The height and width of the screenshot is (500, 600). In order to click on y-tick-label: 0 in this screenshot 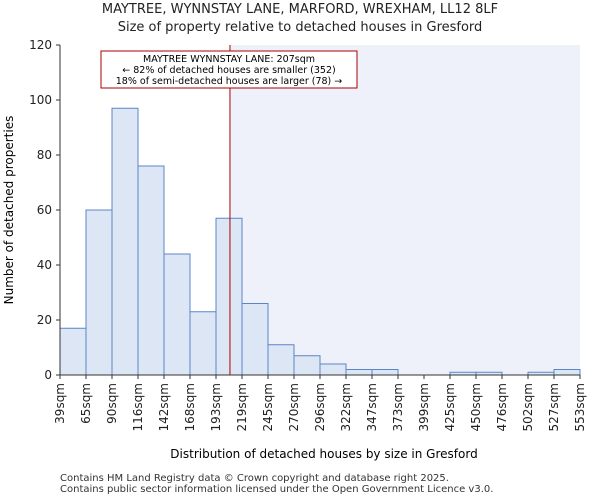, I will do `click(48, 375)`.